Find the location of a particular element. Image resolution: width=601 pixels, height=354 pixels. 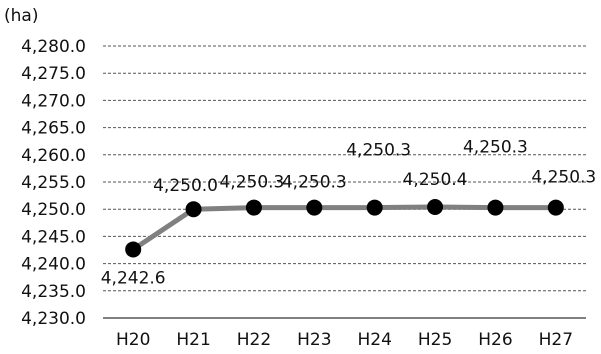

data-label: 4,250.0 is located at coordinates (185, 186).